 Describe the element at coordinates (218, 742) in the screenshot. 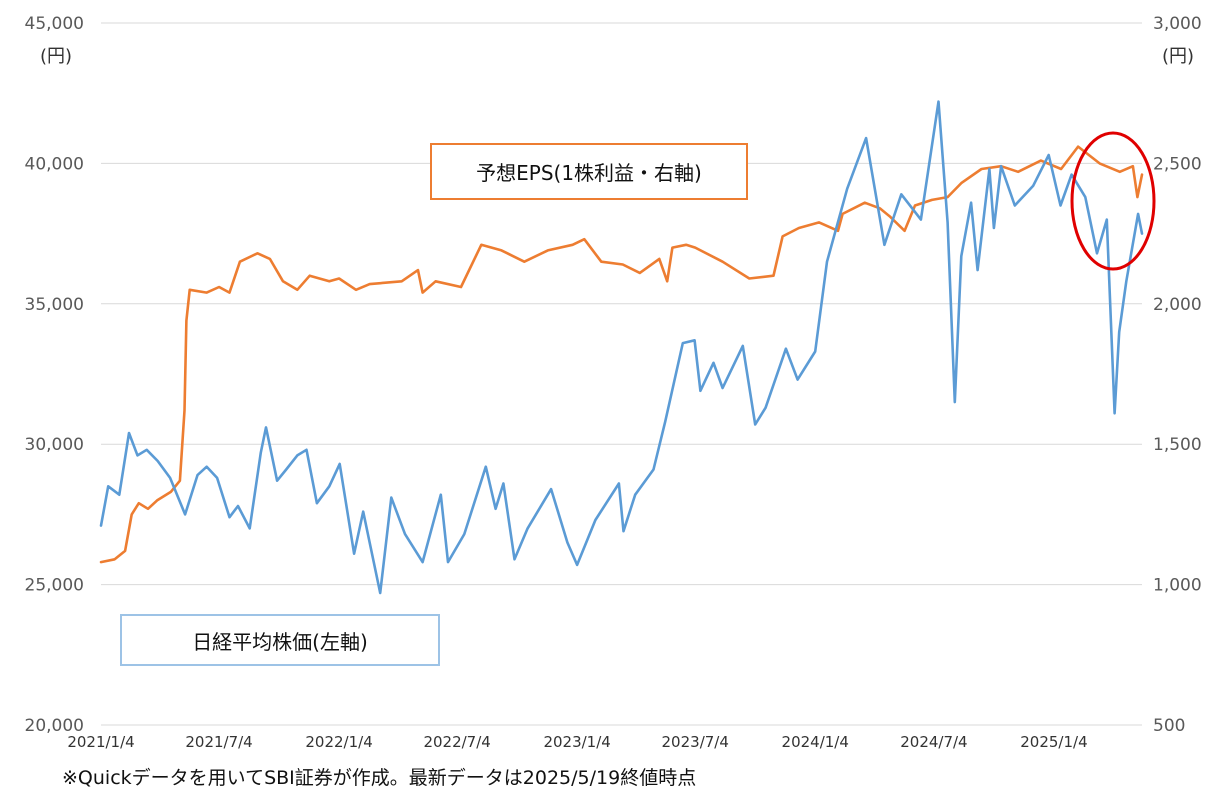

I see `x-tick-label: 2021/7/4` at that location.